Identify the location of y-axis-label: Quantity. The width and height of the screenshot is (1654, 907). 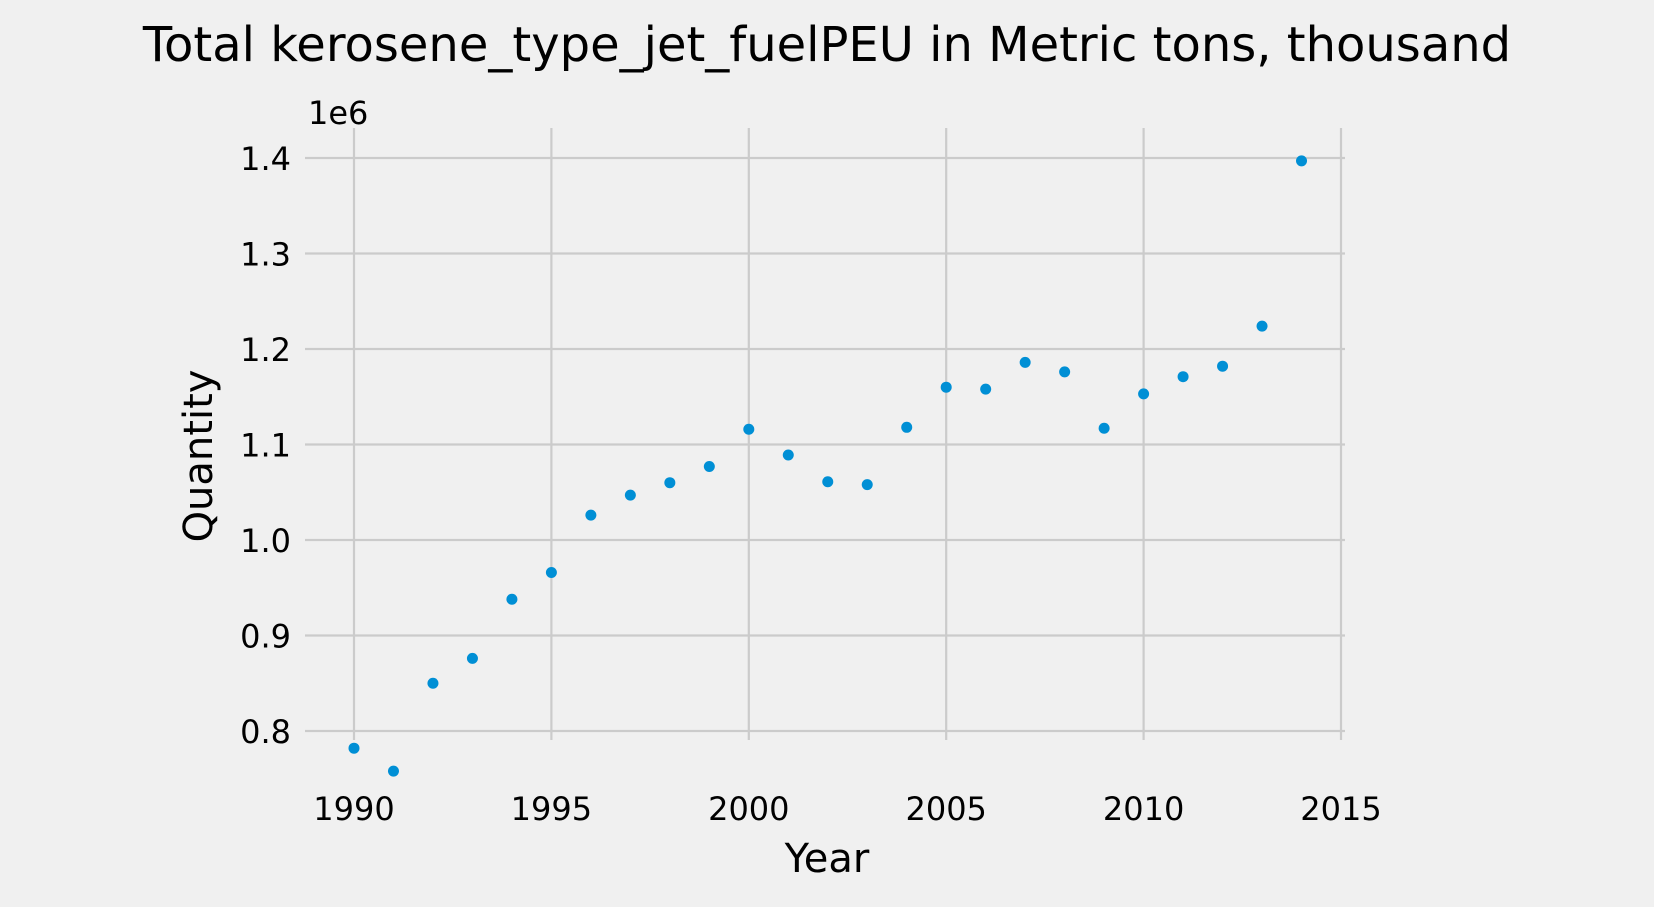
(199, 456).